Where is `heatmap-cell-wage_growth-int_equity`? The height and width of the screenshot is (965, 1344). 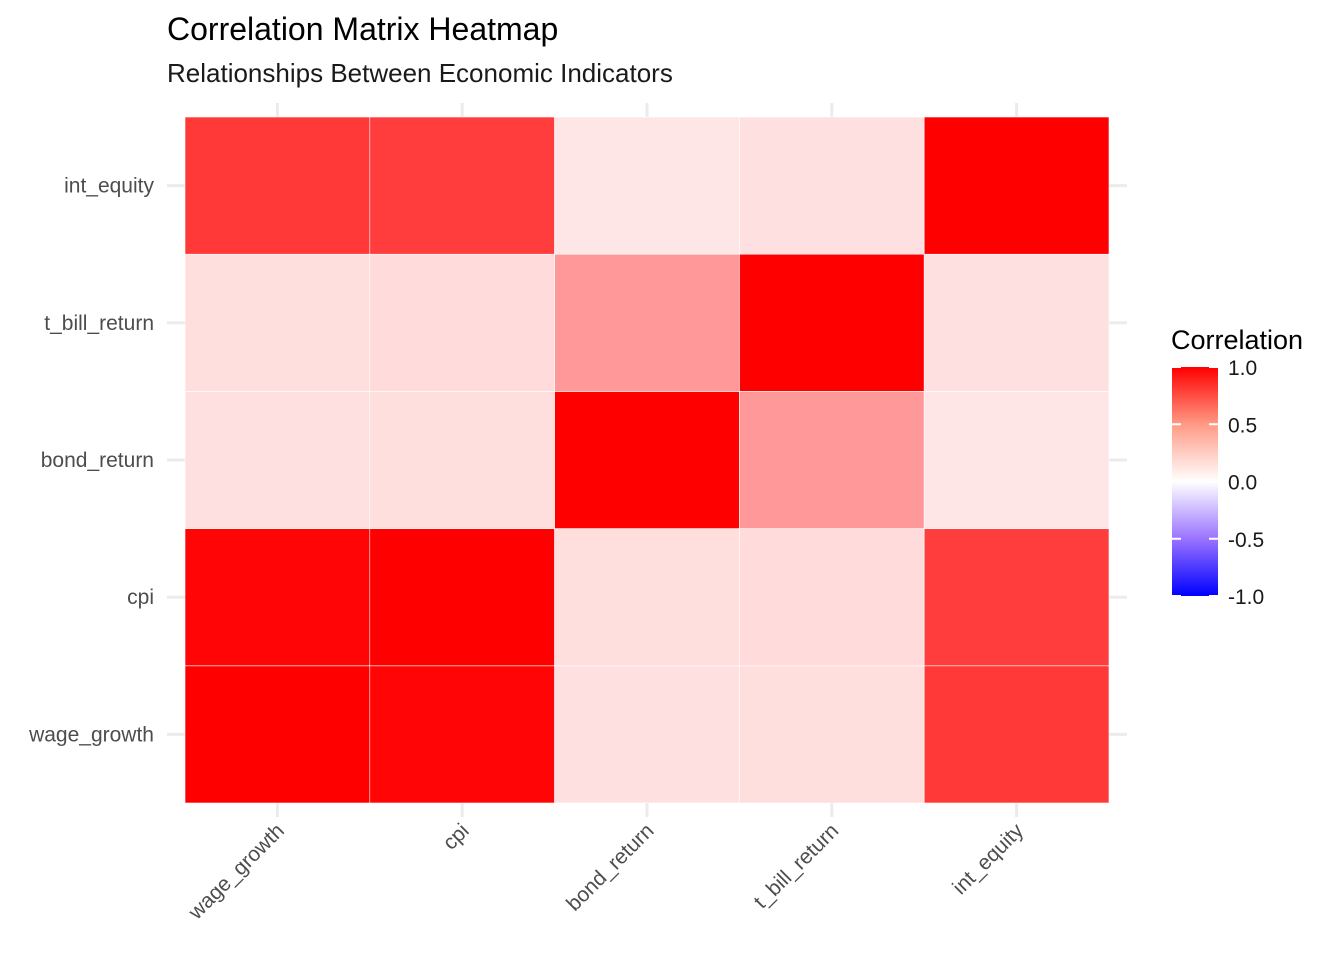
heatmap-cell-wage_growth-int_equity is located at coordinates (277, 185).